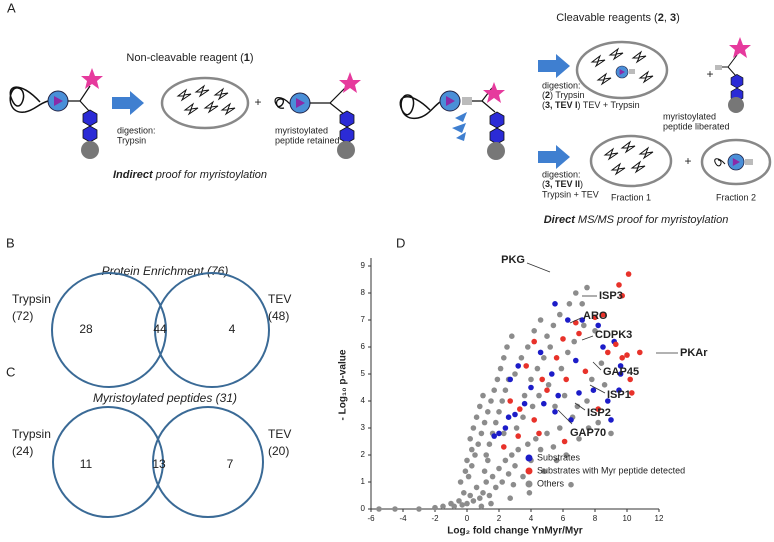  Describe the element at coordinates (563, 518) in the screenshot. I see `x-tick-label: 6` at that location.